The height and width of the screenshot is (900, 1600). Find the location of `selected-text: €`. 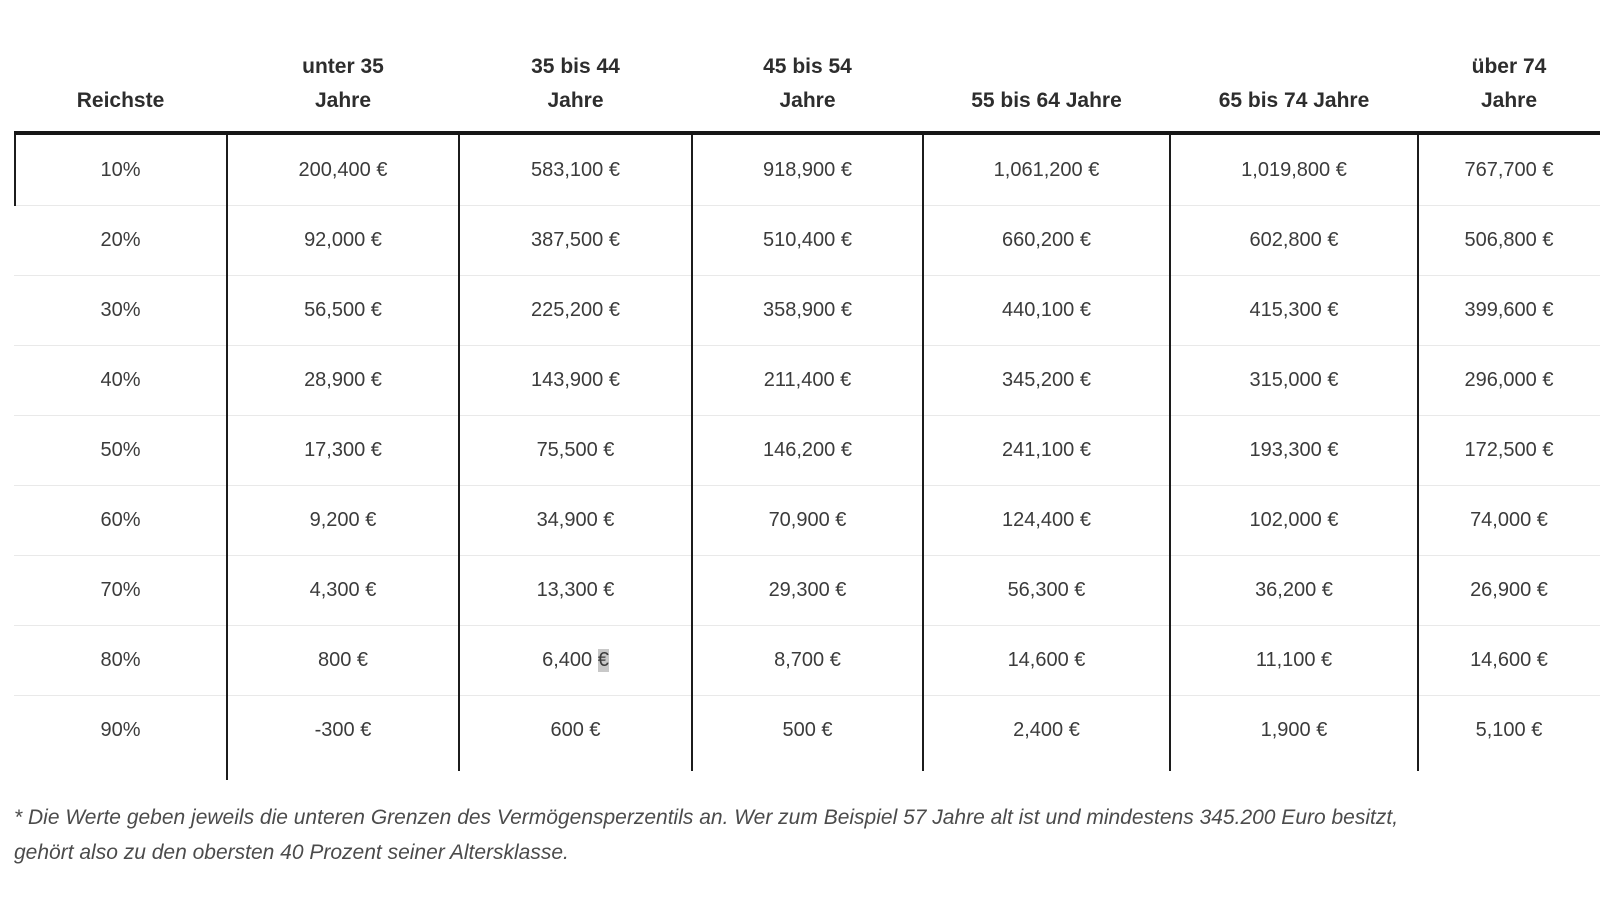

selected-text: € is located at coordinates (603, 660).